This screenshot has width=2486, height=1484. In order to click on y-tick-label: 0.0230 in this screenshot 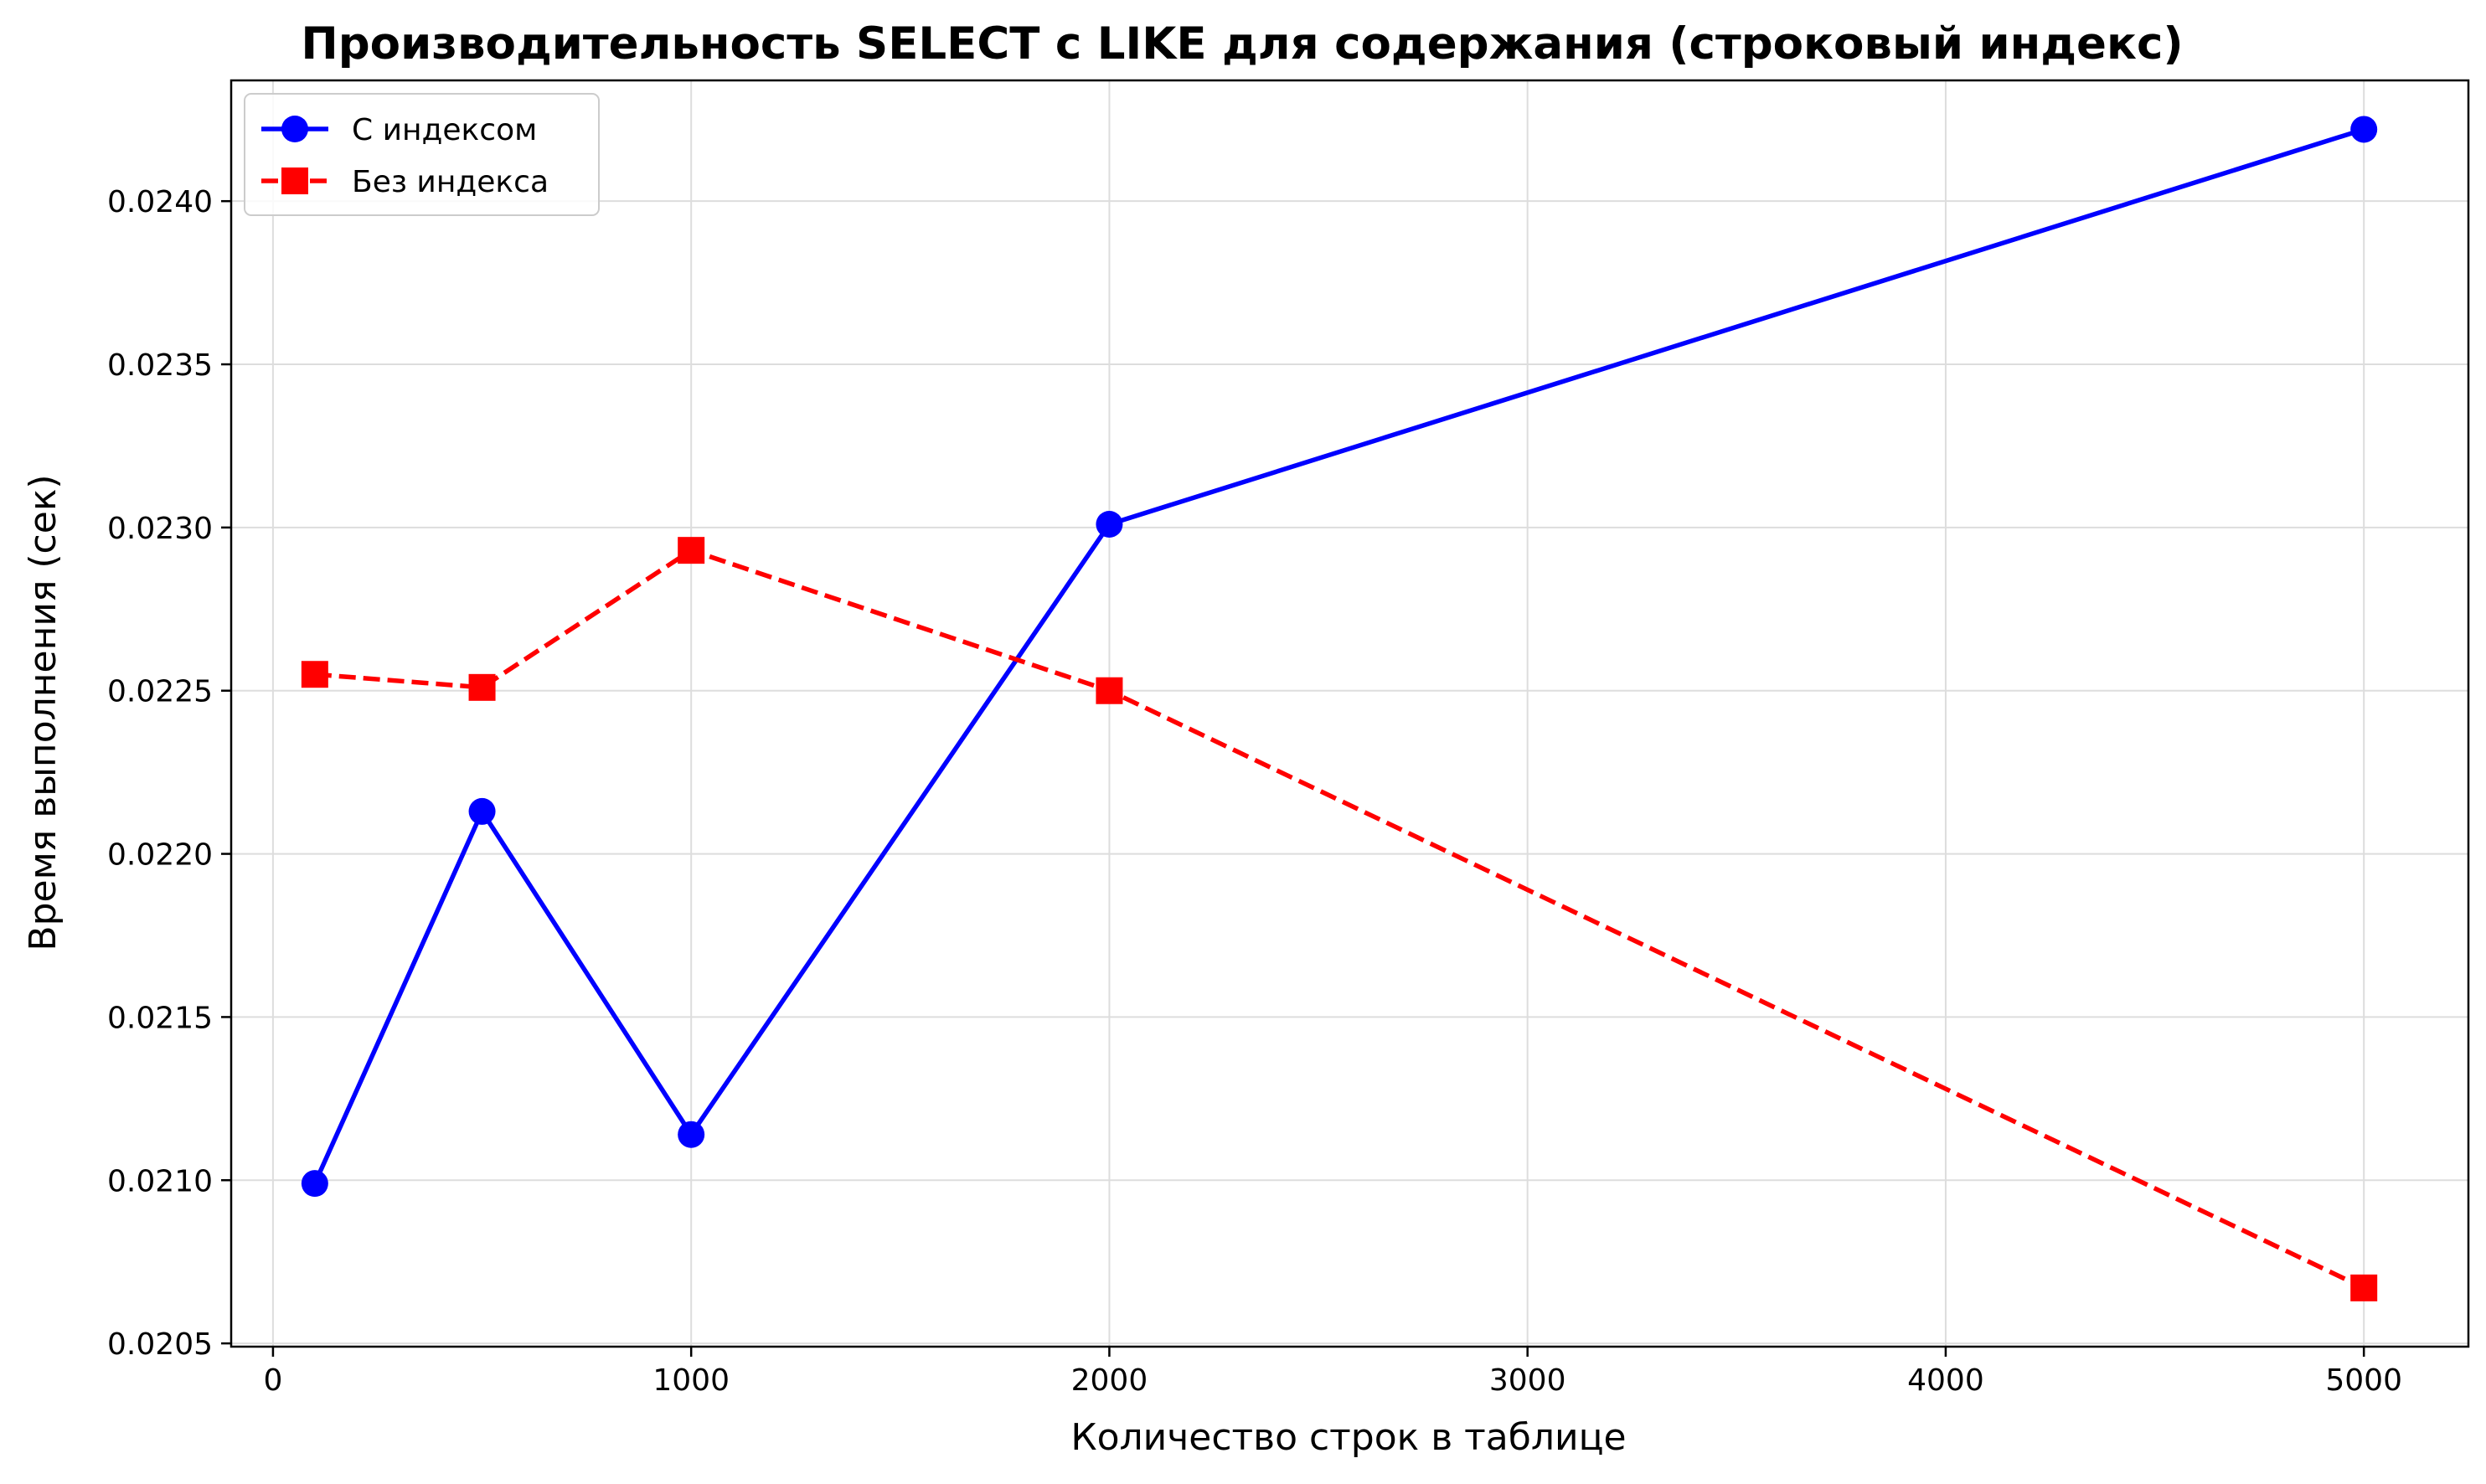, I will do `click(160, 529)`.